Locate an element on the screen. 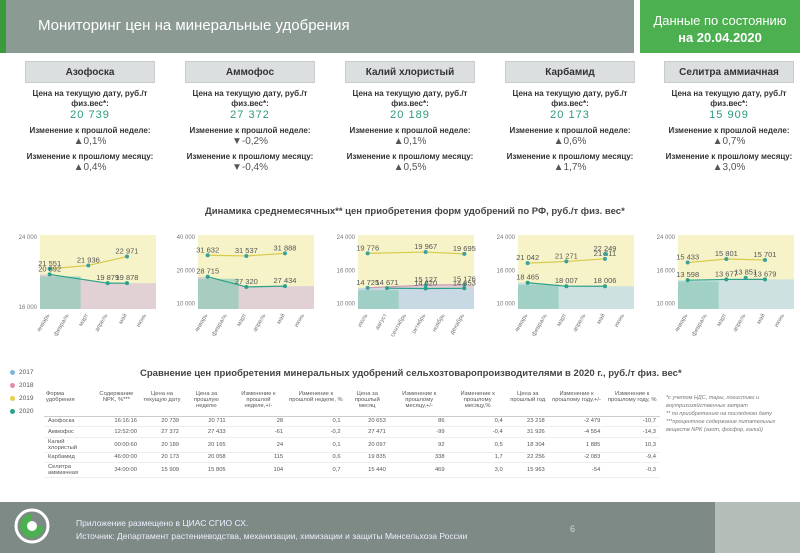 The image size is (800, 553). page-number: 6 is located at coordinates (573, 529).